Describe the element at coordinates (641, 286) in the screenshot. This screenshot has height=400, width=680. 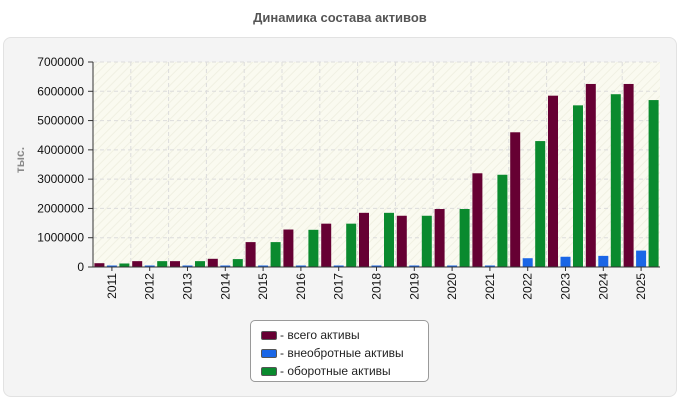
I see `x-tick-label: 2025` at that location.